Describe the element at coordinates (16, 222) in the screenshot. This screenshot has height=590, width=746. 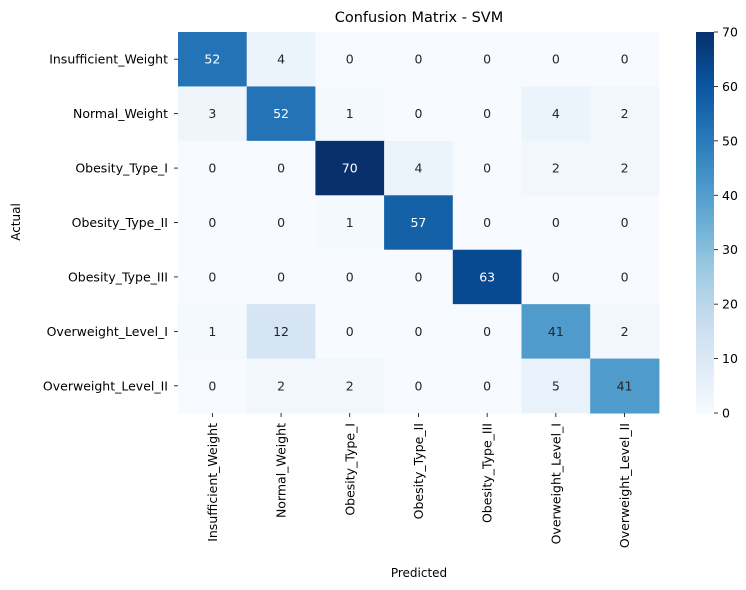
I see `y-axis-label: Actual` at that location.